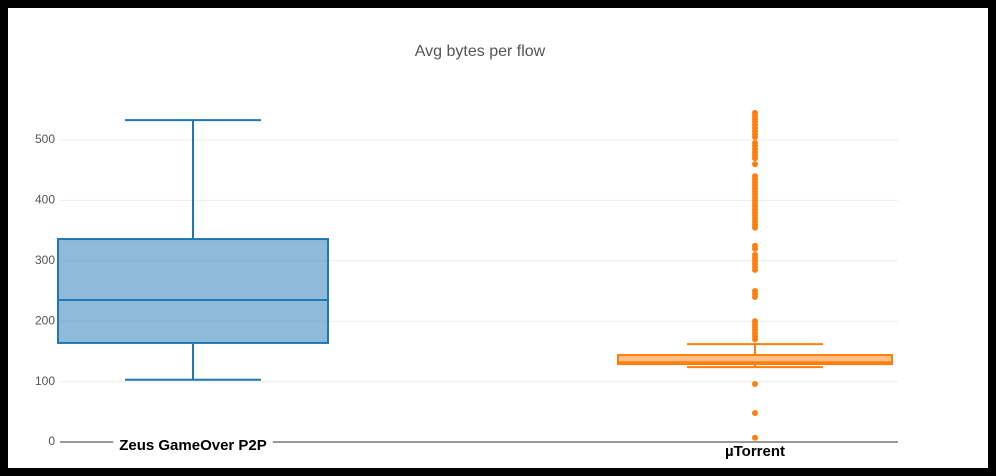 The image size is (996, 476). What do you see at coordinates (45, 260) in the screenshot?
I see `y-tick-label: 300` at bounding box center [45, 260].